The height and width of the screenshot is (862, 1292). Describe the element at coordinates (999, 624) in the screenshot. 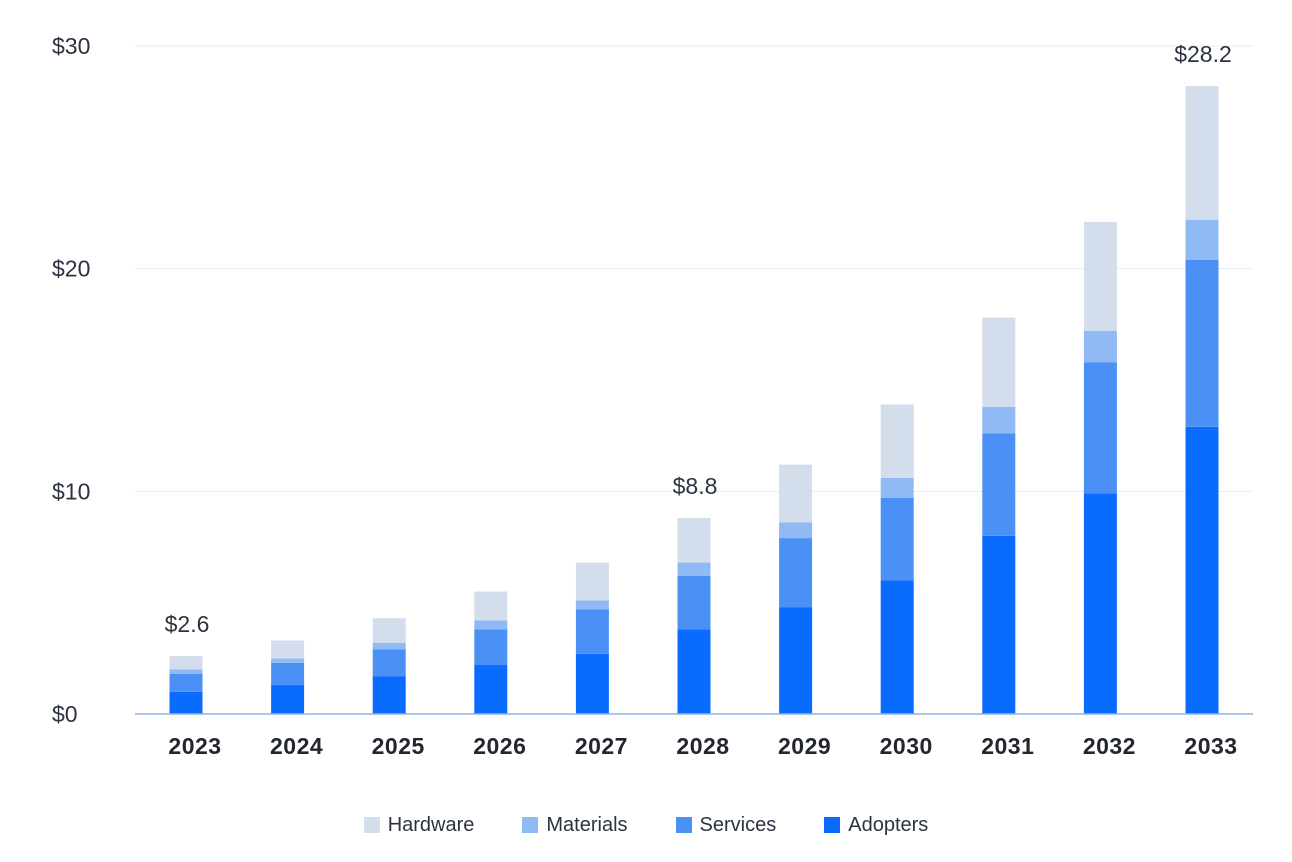

I see `bar-segment-adopters-2031` at that location.